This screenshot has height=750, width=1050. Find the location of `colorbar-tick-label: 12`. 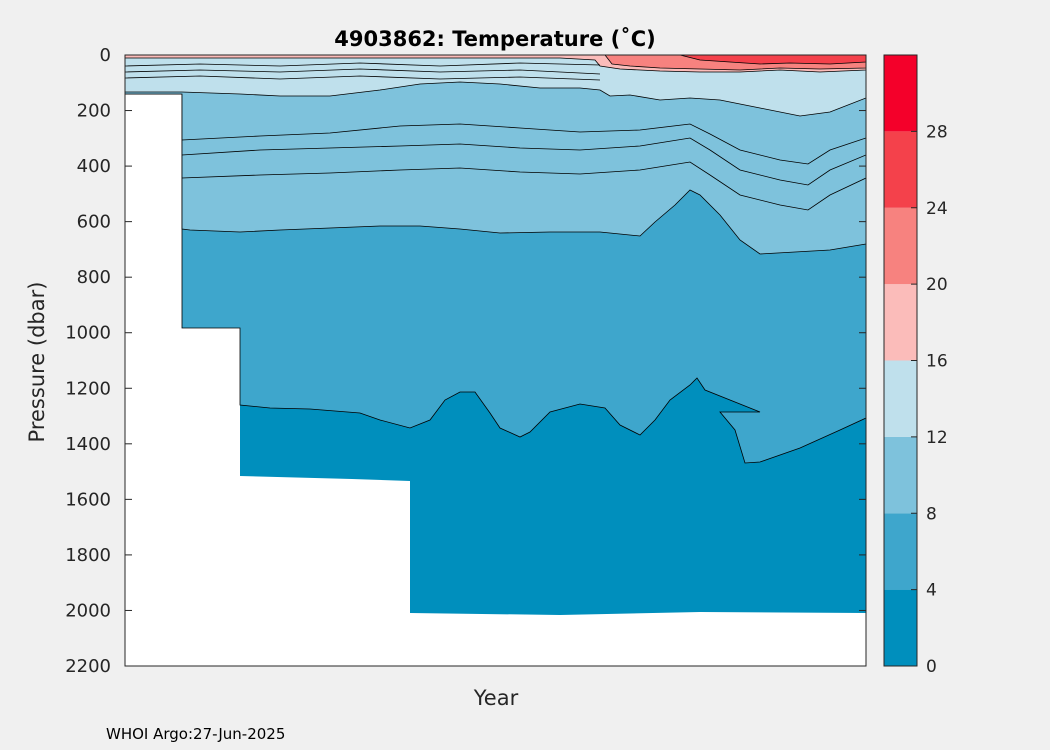

colorbar-tick-label: 12 is located at coordinates (937, 438).